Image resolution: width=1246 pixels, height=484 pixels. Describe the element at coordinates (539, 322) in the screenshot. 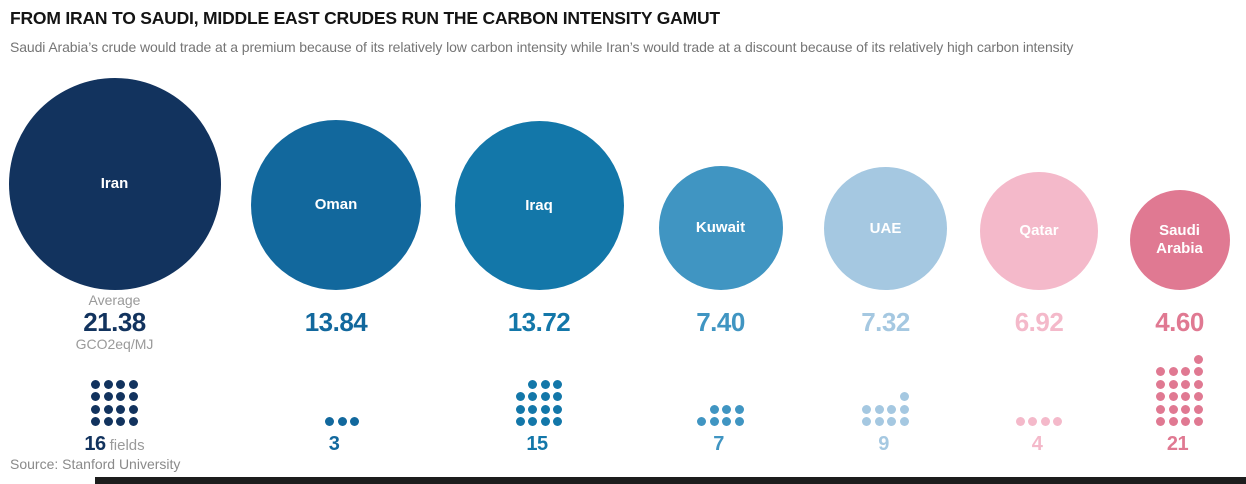

I see `avg-intensity-value: 13.72` at that location.